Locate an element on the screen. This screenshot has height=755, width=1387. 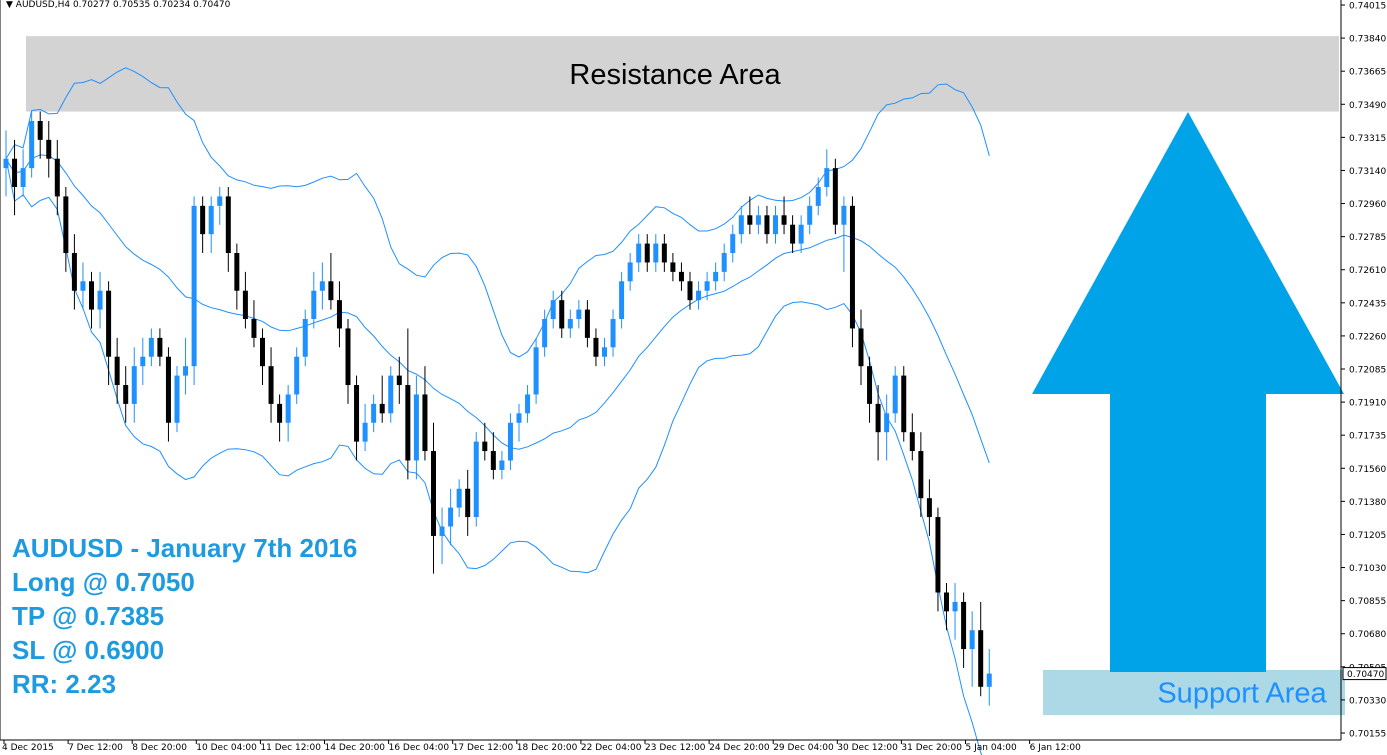
x-tick-label: 17 Dec 12:00 is located at coordinates (483, 748).